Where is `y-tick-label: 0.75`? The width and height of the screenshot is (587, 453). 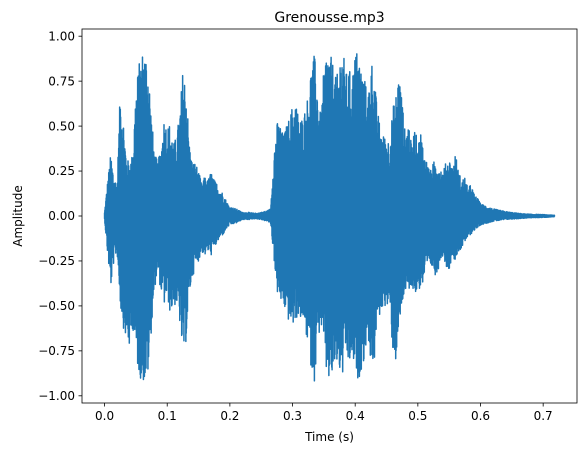 y-tick-label: 0.75 is located at coordinates (61, 81).